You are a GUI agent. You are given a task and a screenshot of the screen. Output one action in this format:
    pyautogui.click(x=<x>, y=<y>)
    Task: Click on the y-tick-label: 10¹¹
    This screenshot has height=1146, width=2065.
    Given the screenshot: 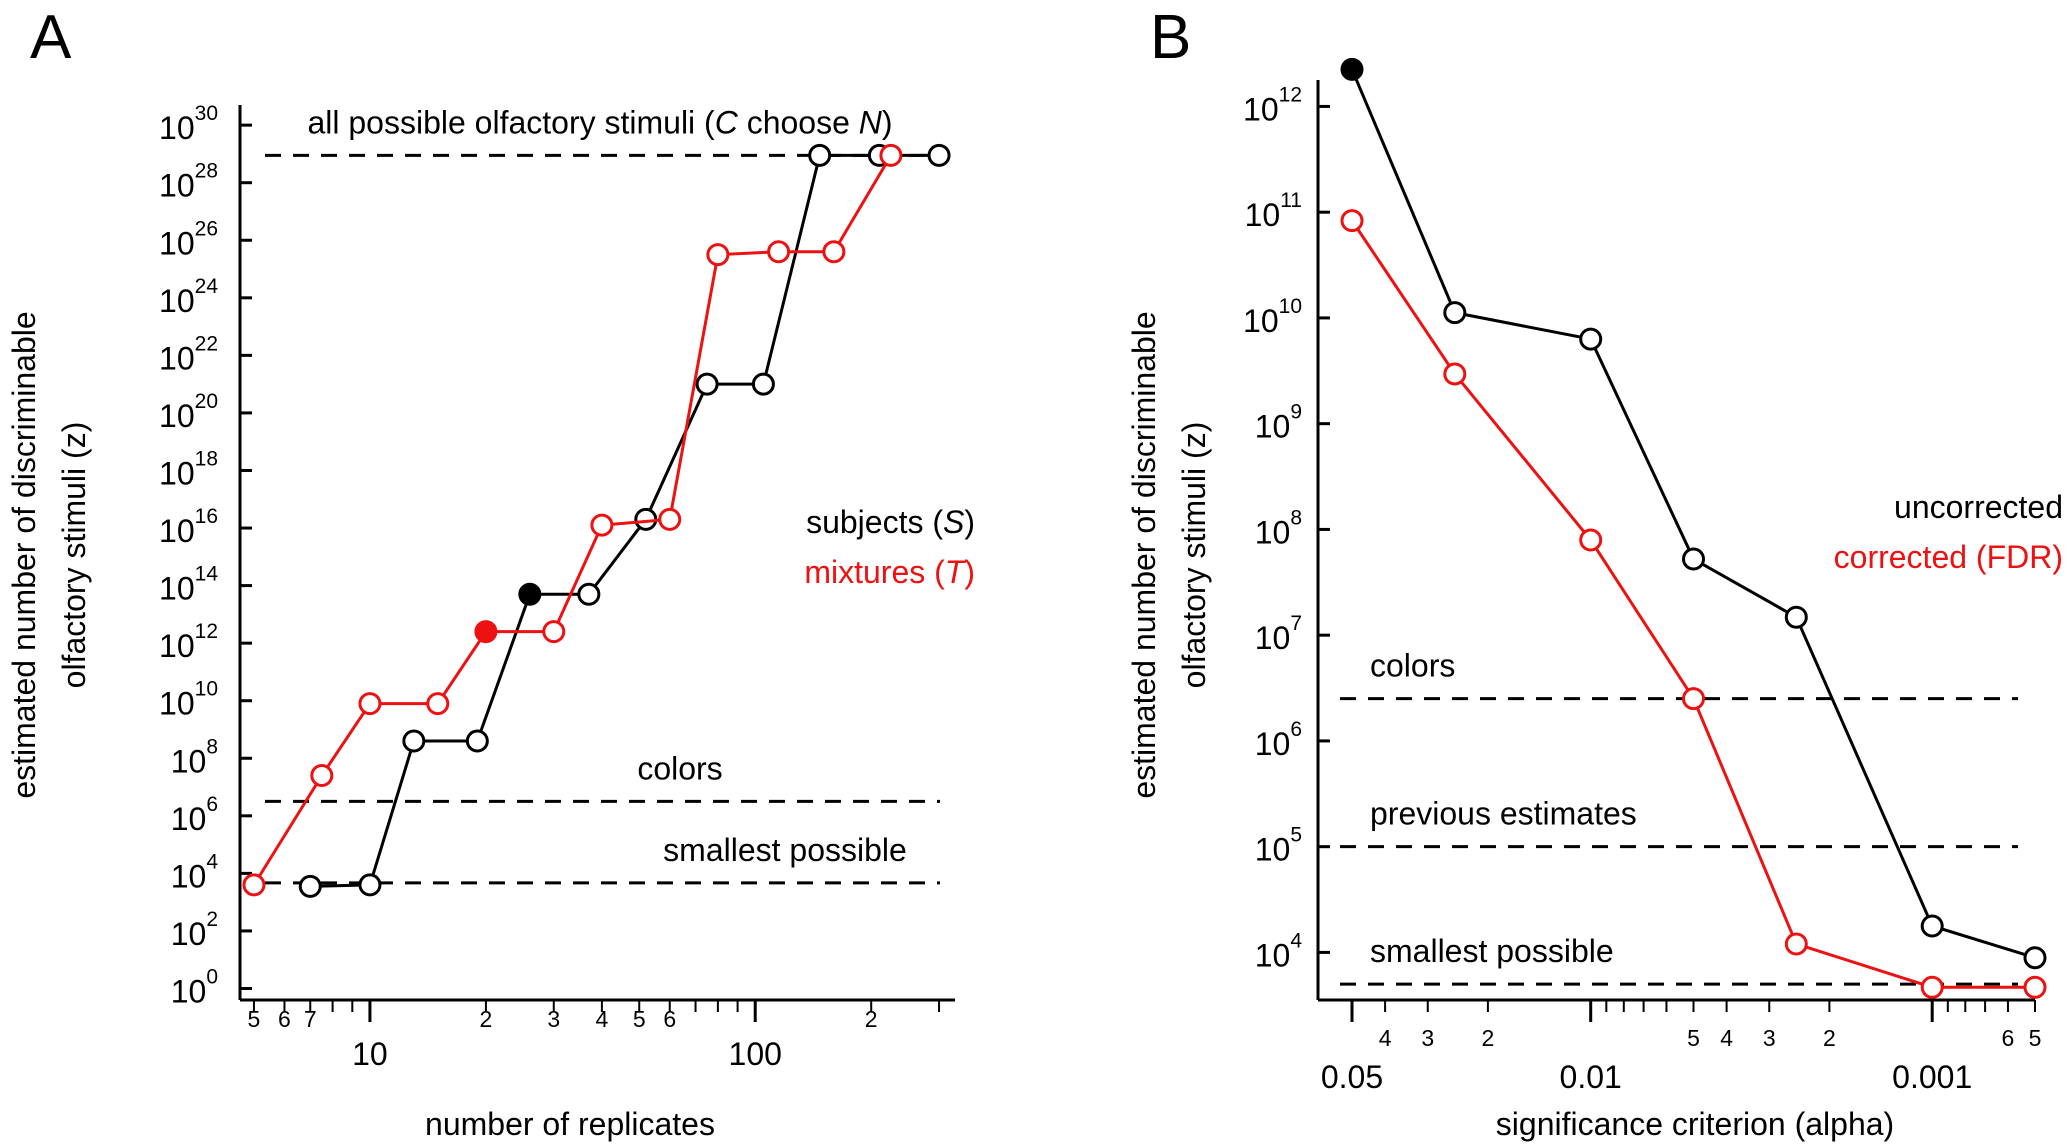 What is the action you would take?
    pyautogui.click(x=1273, y=211)
    